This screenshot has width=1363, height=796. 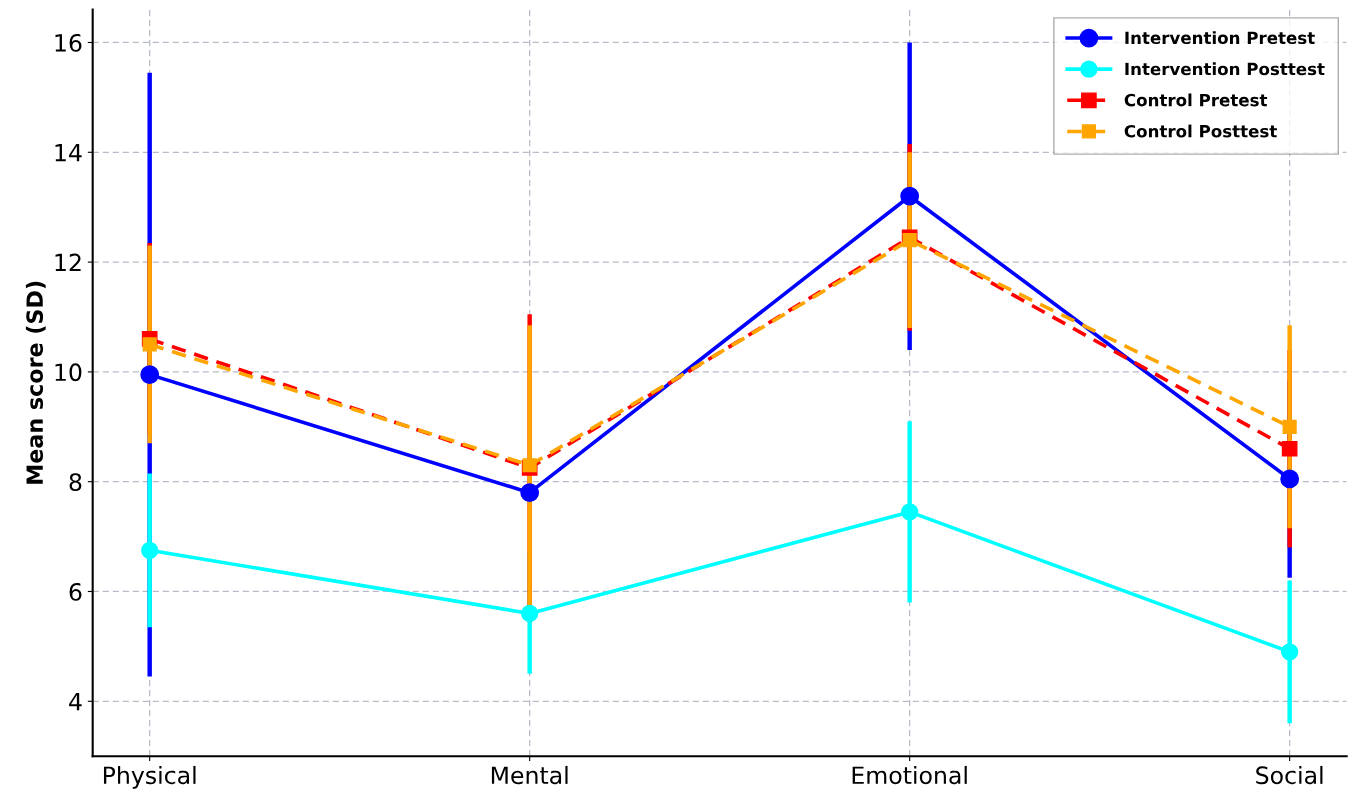 What do you see at coordinates (909, 775) in the screenshot?
I see `x-tick-label: Emotional` at bounding box center [909, 775].